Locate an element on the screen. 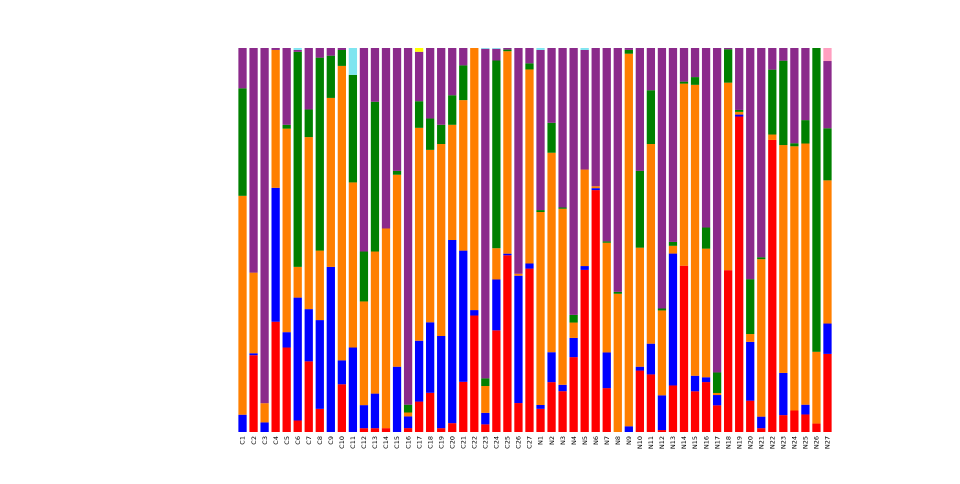 Image resolution: width=960 pixels, height=484 pixels. bar-segment-C1-s3 is located at coordinates (242, 142).